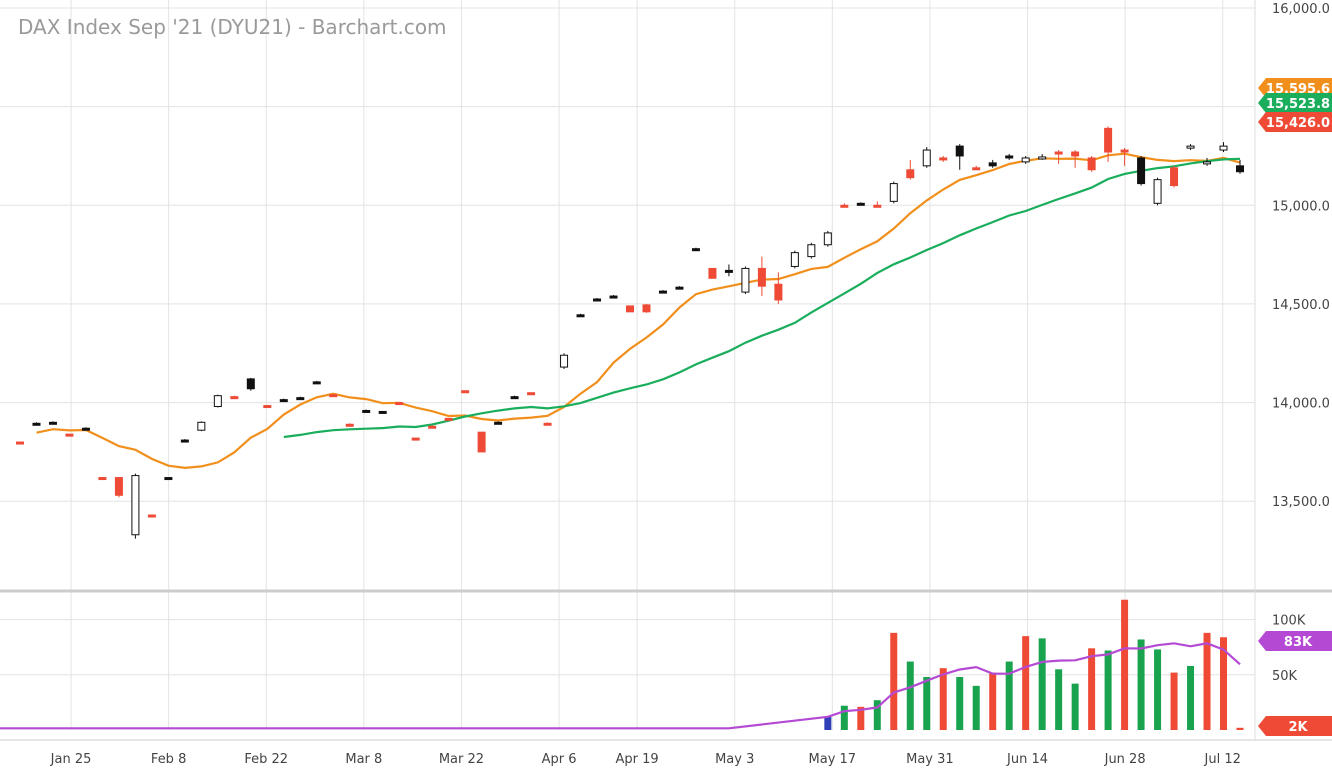  I want to click on date-tick-label: Jul 12, so click(1222, 759).